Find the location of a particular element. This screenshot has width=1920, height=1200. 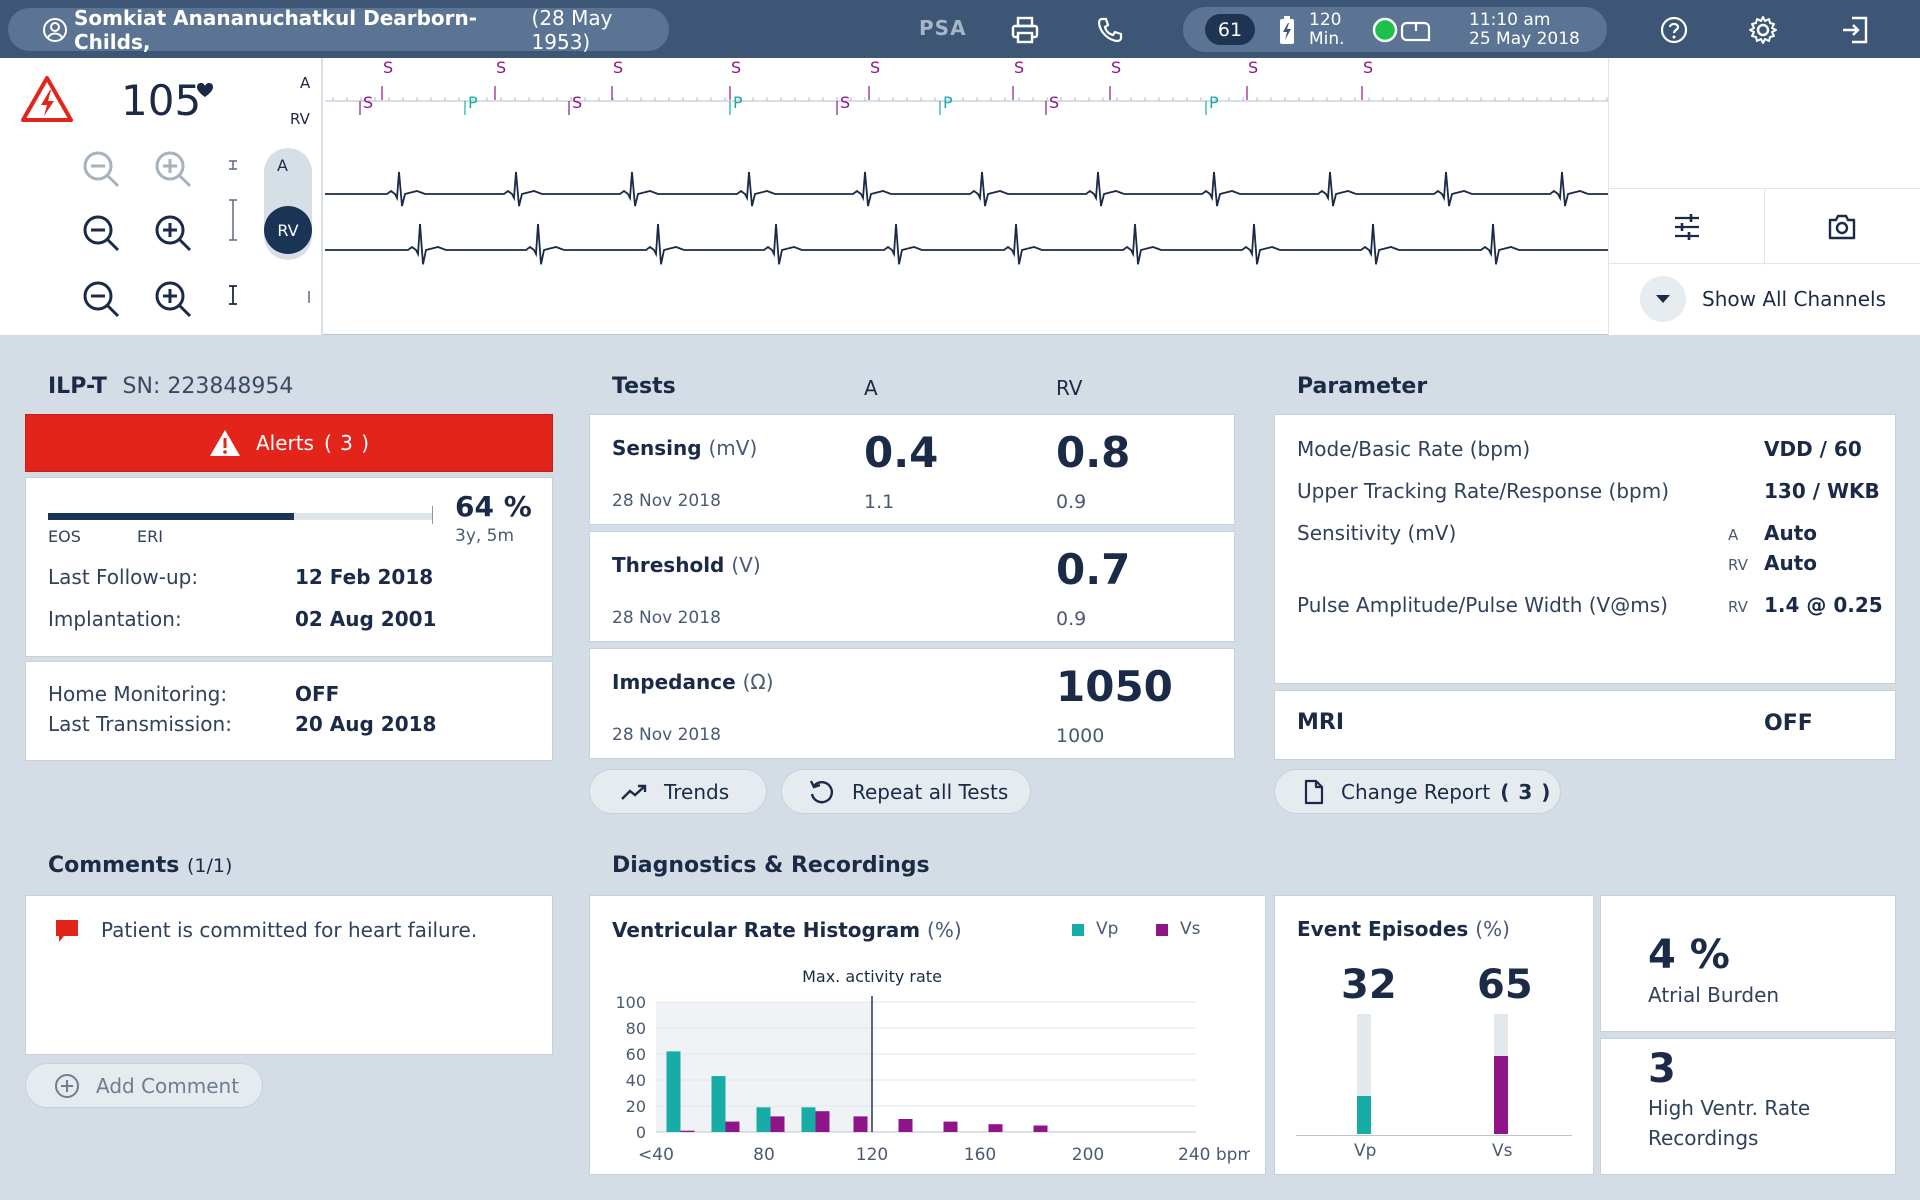

sliders-icon is located at coordinates (1687, 227).